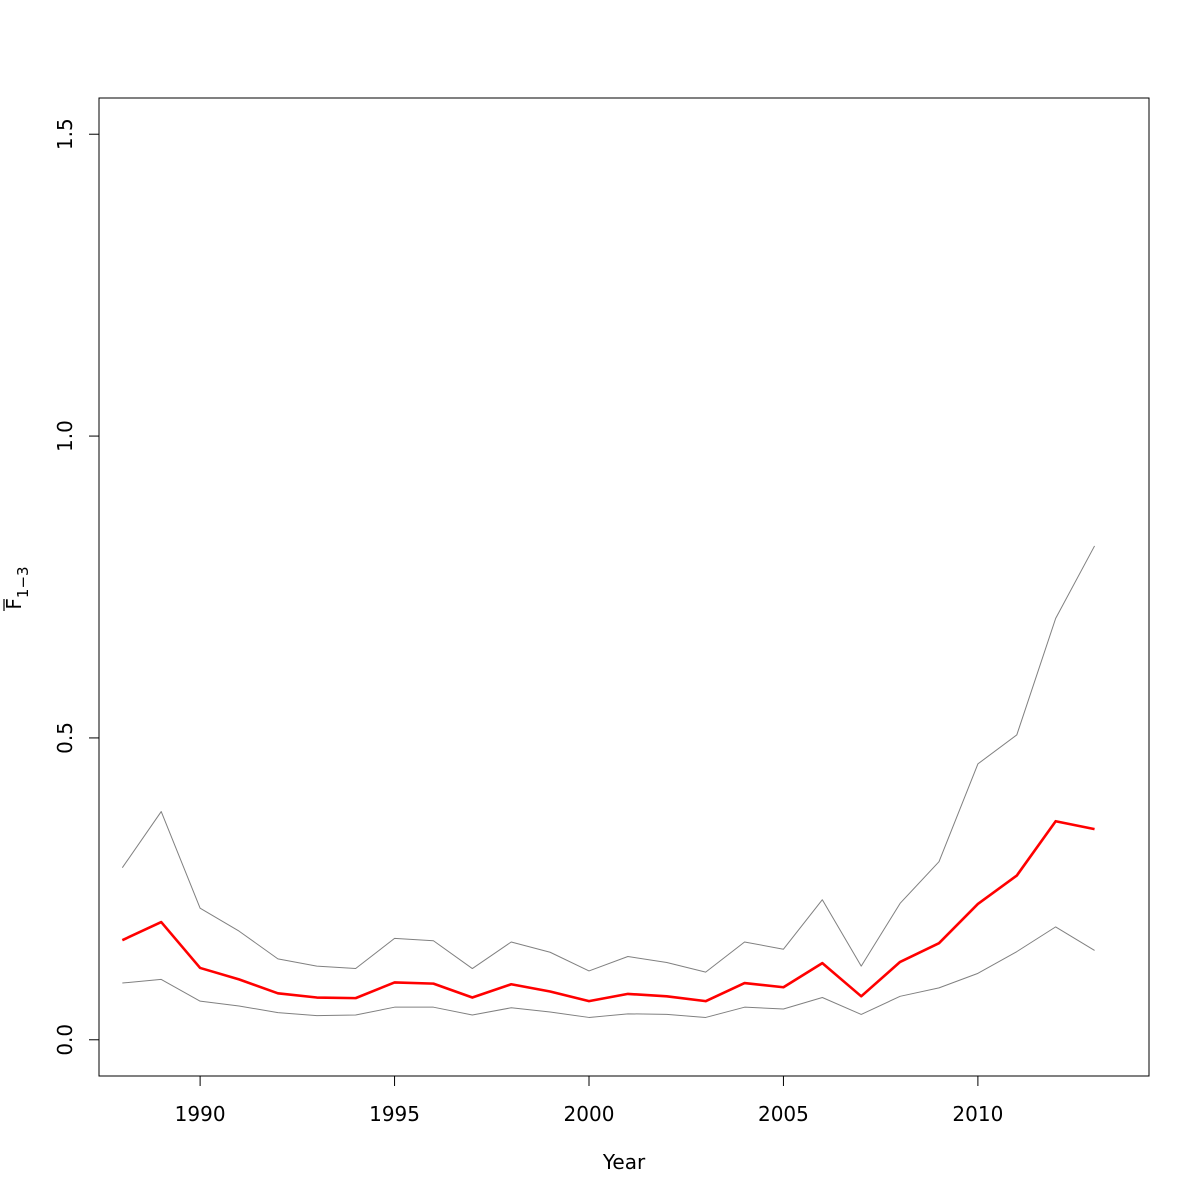 This screenshot has width=1200, height=1200. What do you see at coordinates (589, 1114) in the screenshot?
I see `x-tick-label: 2000` at bounding box center [589, 1114].